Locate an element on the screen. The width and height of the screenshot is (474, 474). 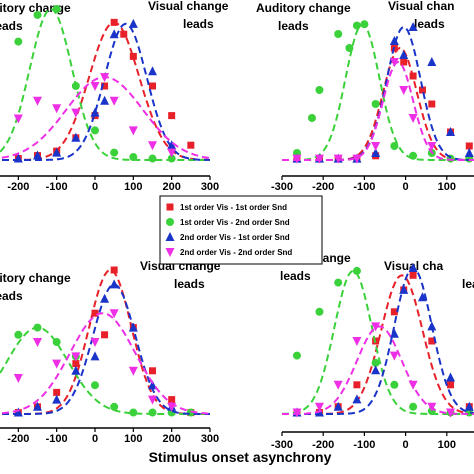
legend-marker-so_so is located at coordinates (170, 252).